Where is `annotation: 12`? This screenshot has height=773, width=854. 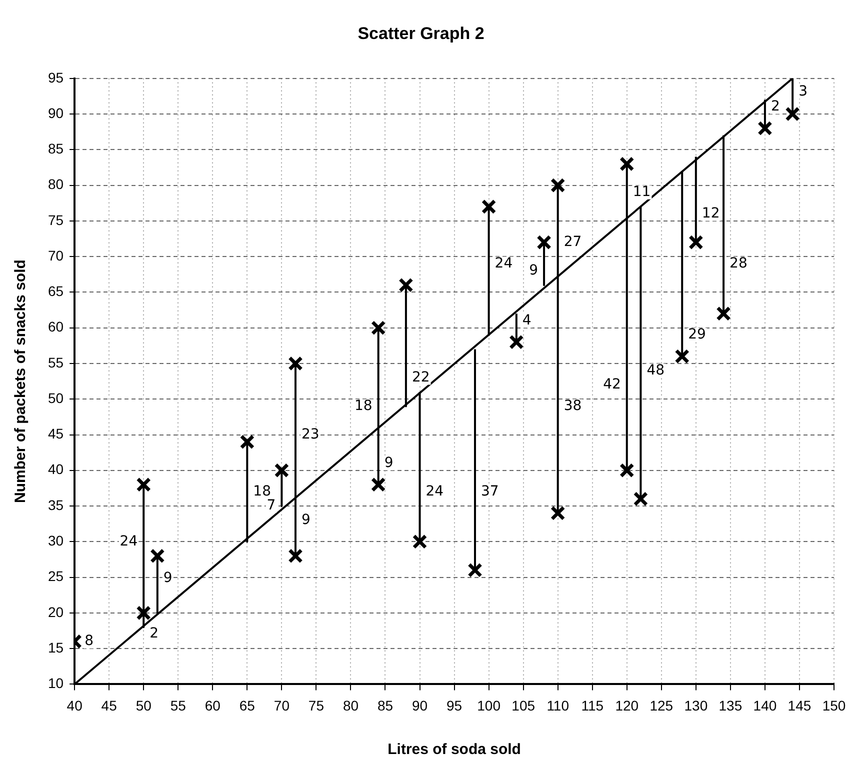
annotation: 12 is located at coordinates (711, 213).